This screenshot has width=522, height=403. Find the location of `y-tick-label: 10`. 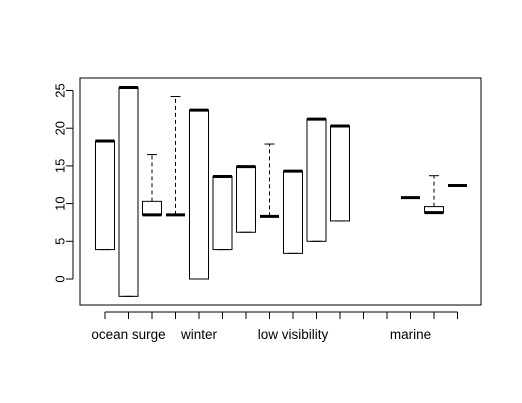

y-tick-label: 10 is located at coordinates (60, 203).